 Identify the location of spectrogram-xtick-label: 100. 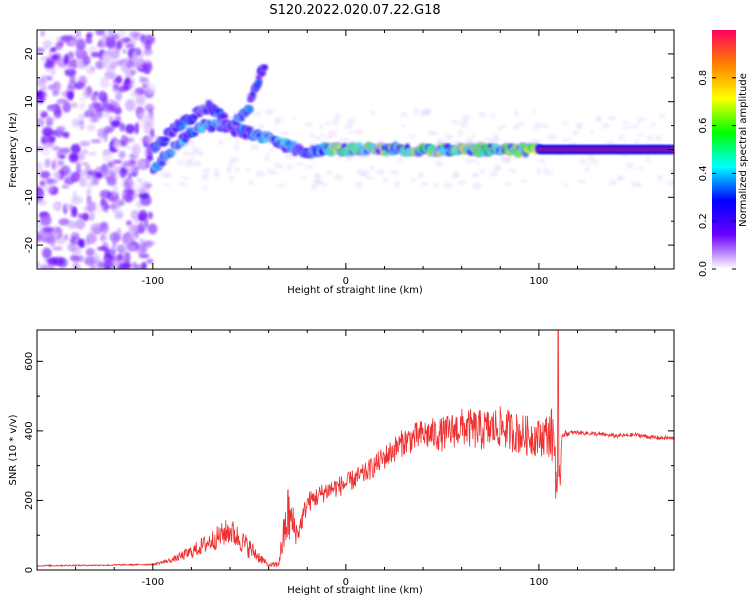
(538, 281).